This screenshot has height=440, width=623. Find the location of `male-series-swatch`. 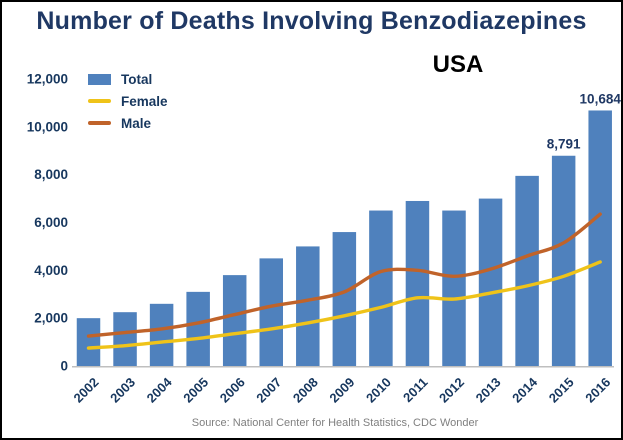

male-series-swatch is located at coordinates (99, 123).